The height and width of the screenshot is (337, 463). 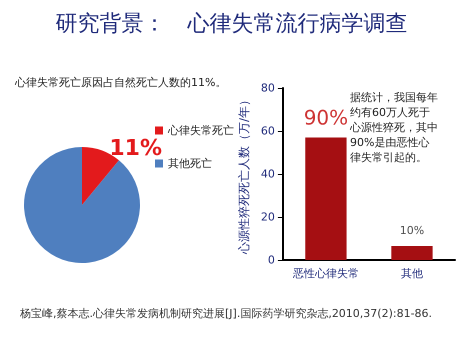 I want to click on y-tick-label: 60, so click(x=267, y=131).